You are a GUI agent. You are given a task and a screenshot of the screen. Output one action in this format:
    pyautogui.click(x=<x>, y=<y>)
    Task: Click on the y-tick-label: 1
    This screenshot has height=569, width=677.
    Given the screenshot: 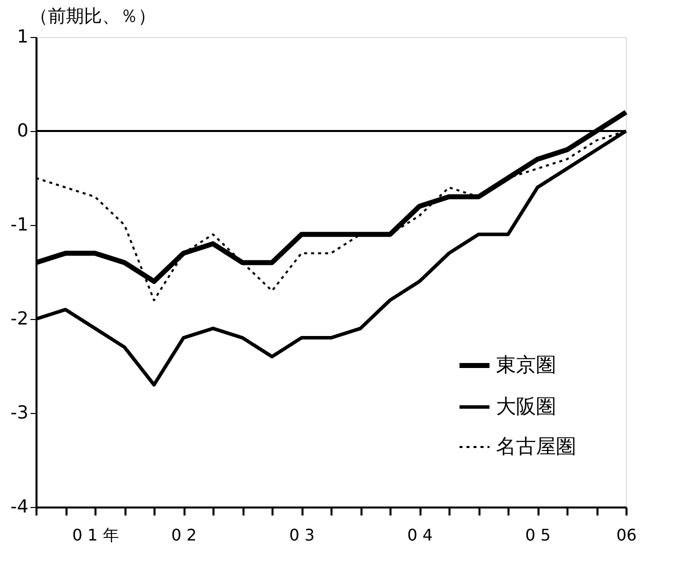 What is the action you would take?
    pyautogui.click(x=22, y=37)
    